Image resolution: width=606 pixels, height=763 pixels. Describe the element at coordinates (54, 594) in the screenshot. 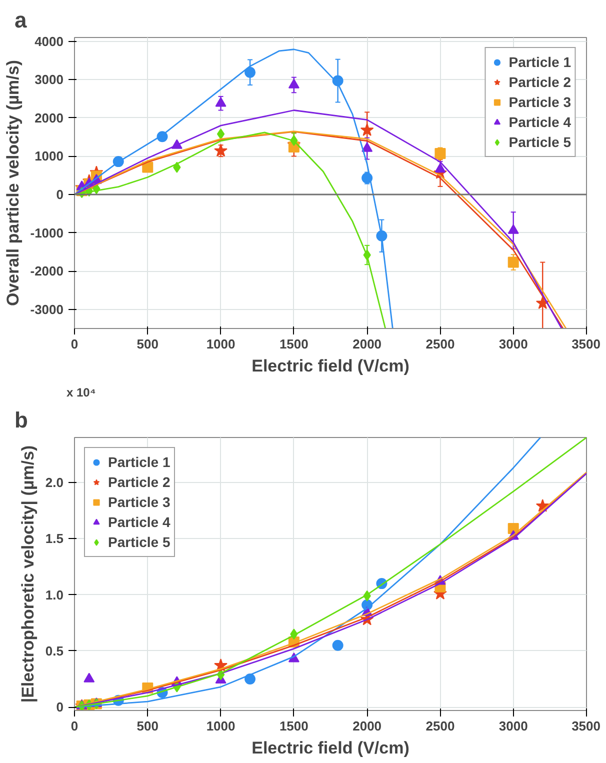

I see `y-tick-label: 1.0` at that location.